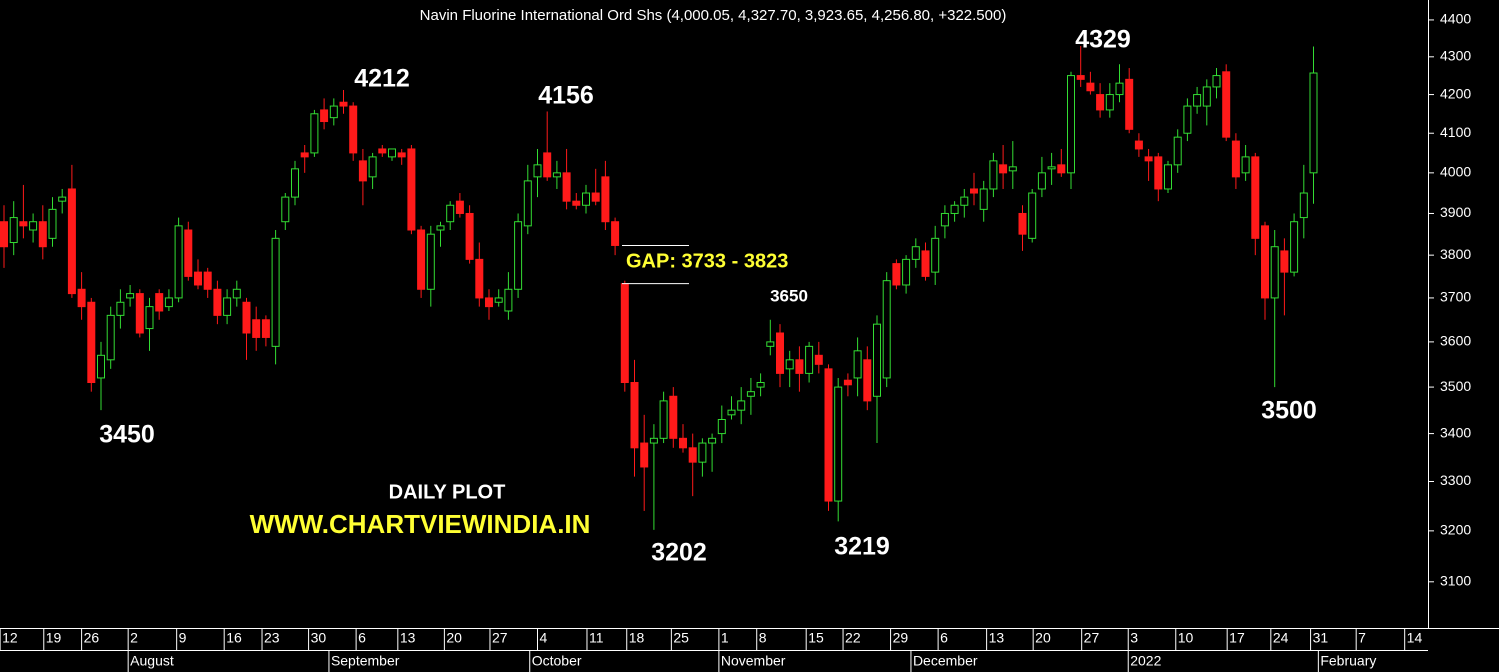 This screenshot has height=672, width=1499. What do you see at coordinates (1103, 40) in the screenshot?
I see `annotation: 4329` at bounding box center [1103, 40].